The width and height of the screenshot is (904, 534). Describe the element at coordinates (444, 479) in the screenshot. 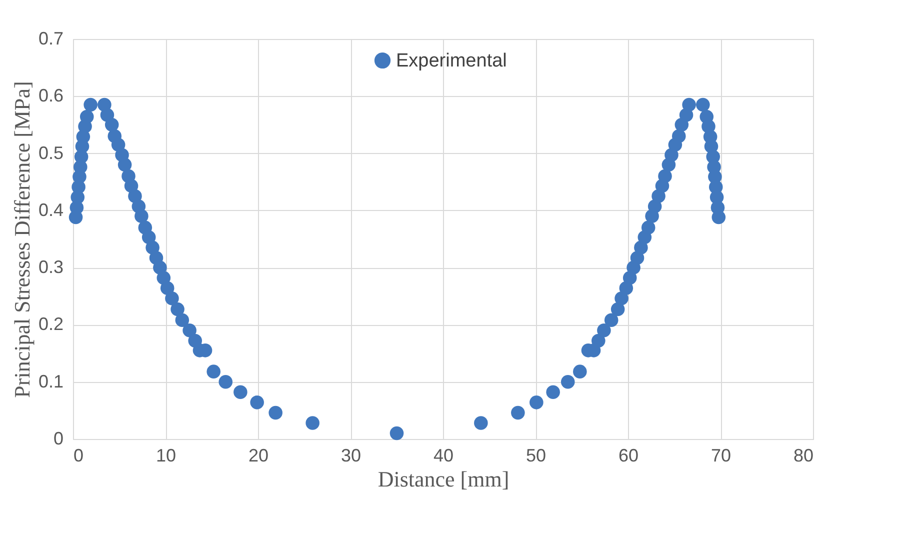

I see `x-axis-title: Distance [mm]` at that location.